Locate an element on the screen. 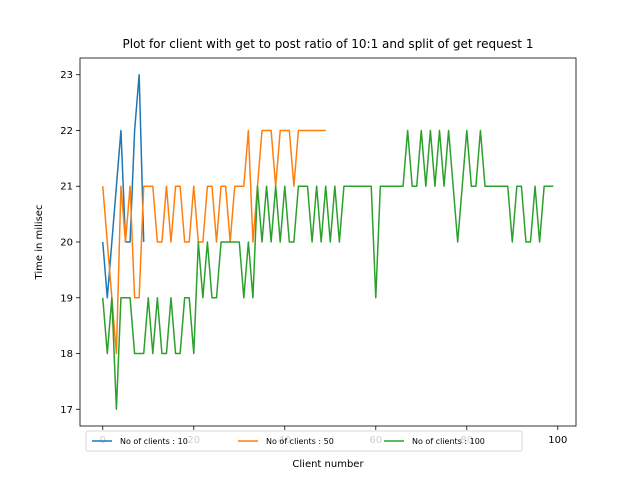  y-tick-label: 19 is located at coordinates (66, 298).